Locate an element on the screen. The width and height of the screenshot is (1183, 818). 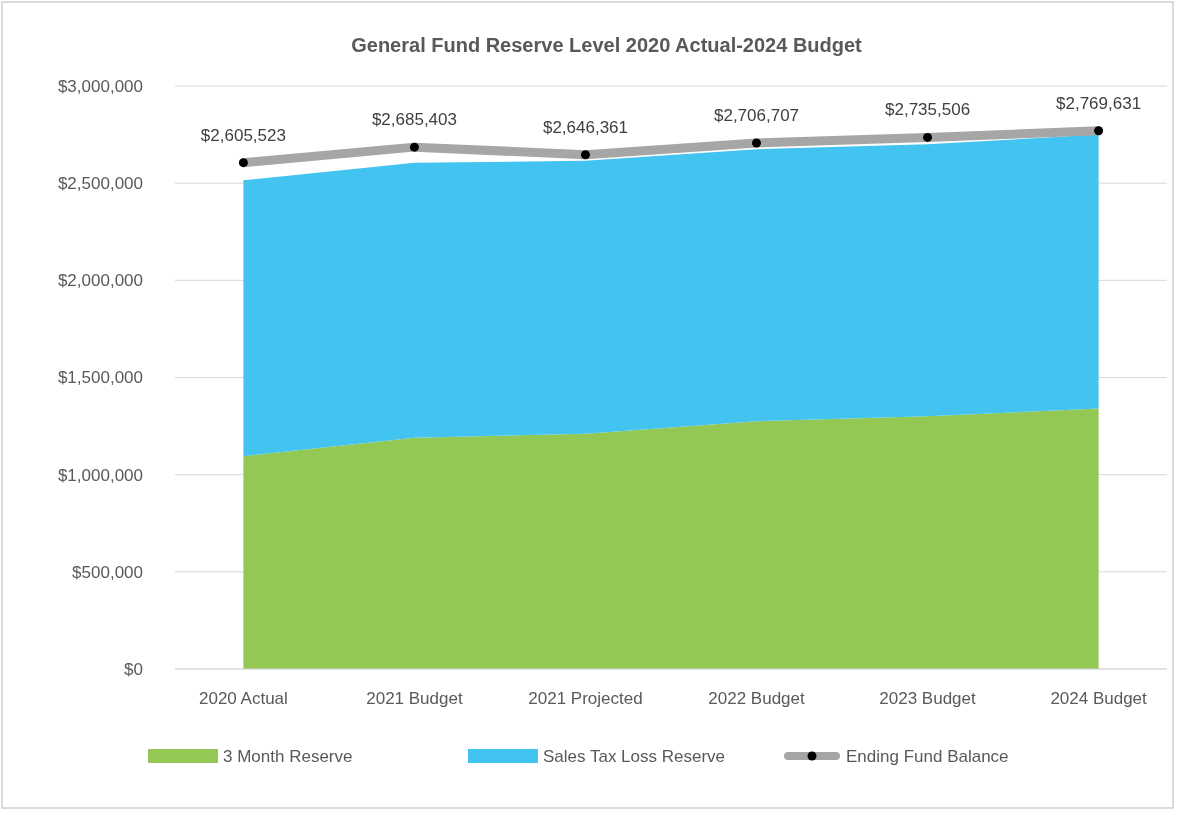
y-tick-label: $1,500,000 is located at coordinates (100, 378).